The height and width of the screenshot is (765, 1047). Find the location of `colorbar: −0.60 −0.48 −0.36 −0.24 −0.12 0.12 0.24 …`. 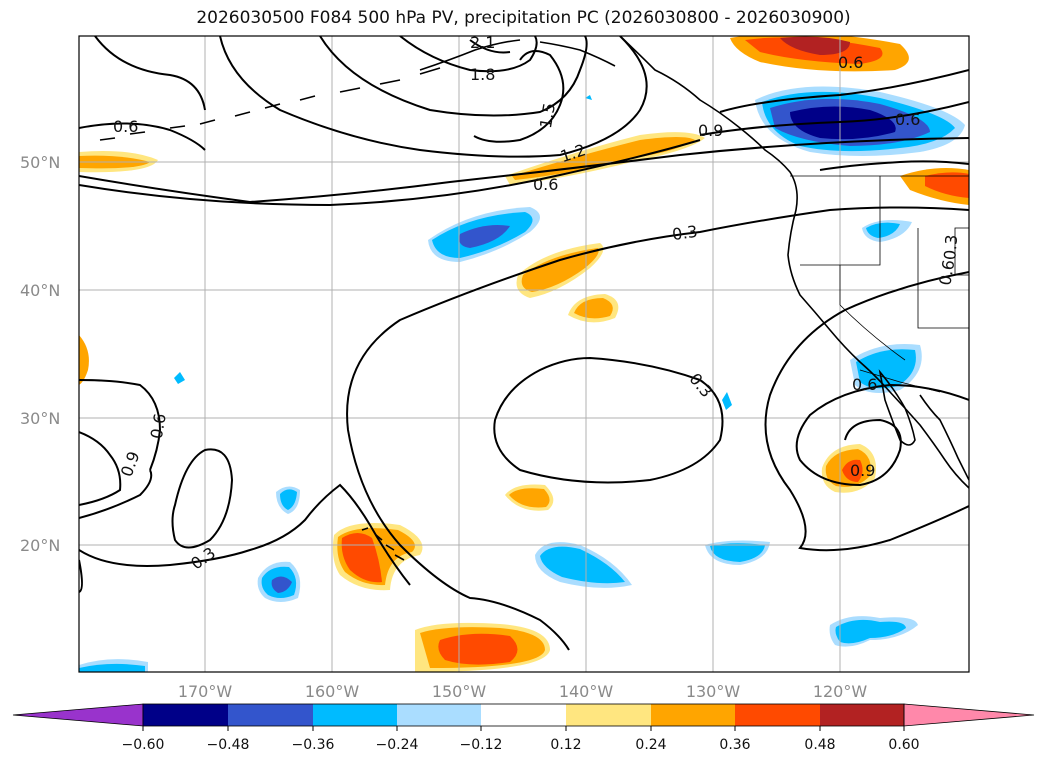

colorbar: −0.60 −0.48 −0.36 −0.24 −0.12 0.12 0.24 … is located at coordinates (523, 728).